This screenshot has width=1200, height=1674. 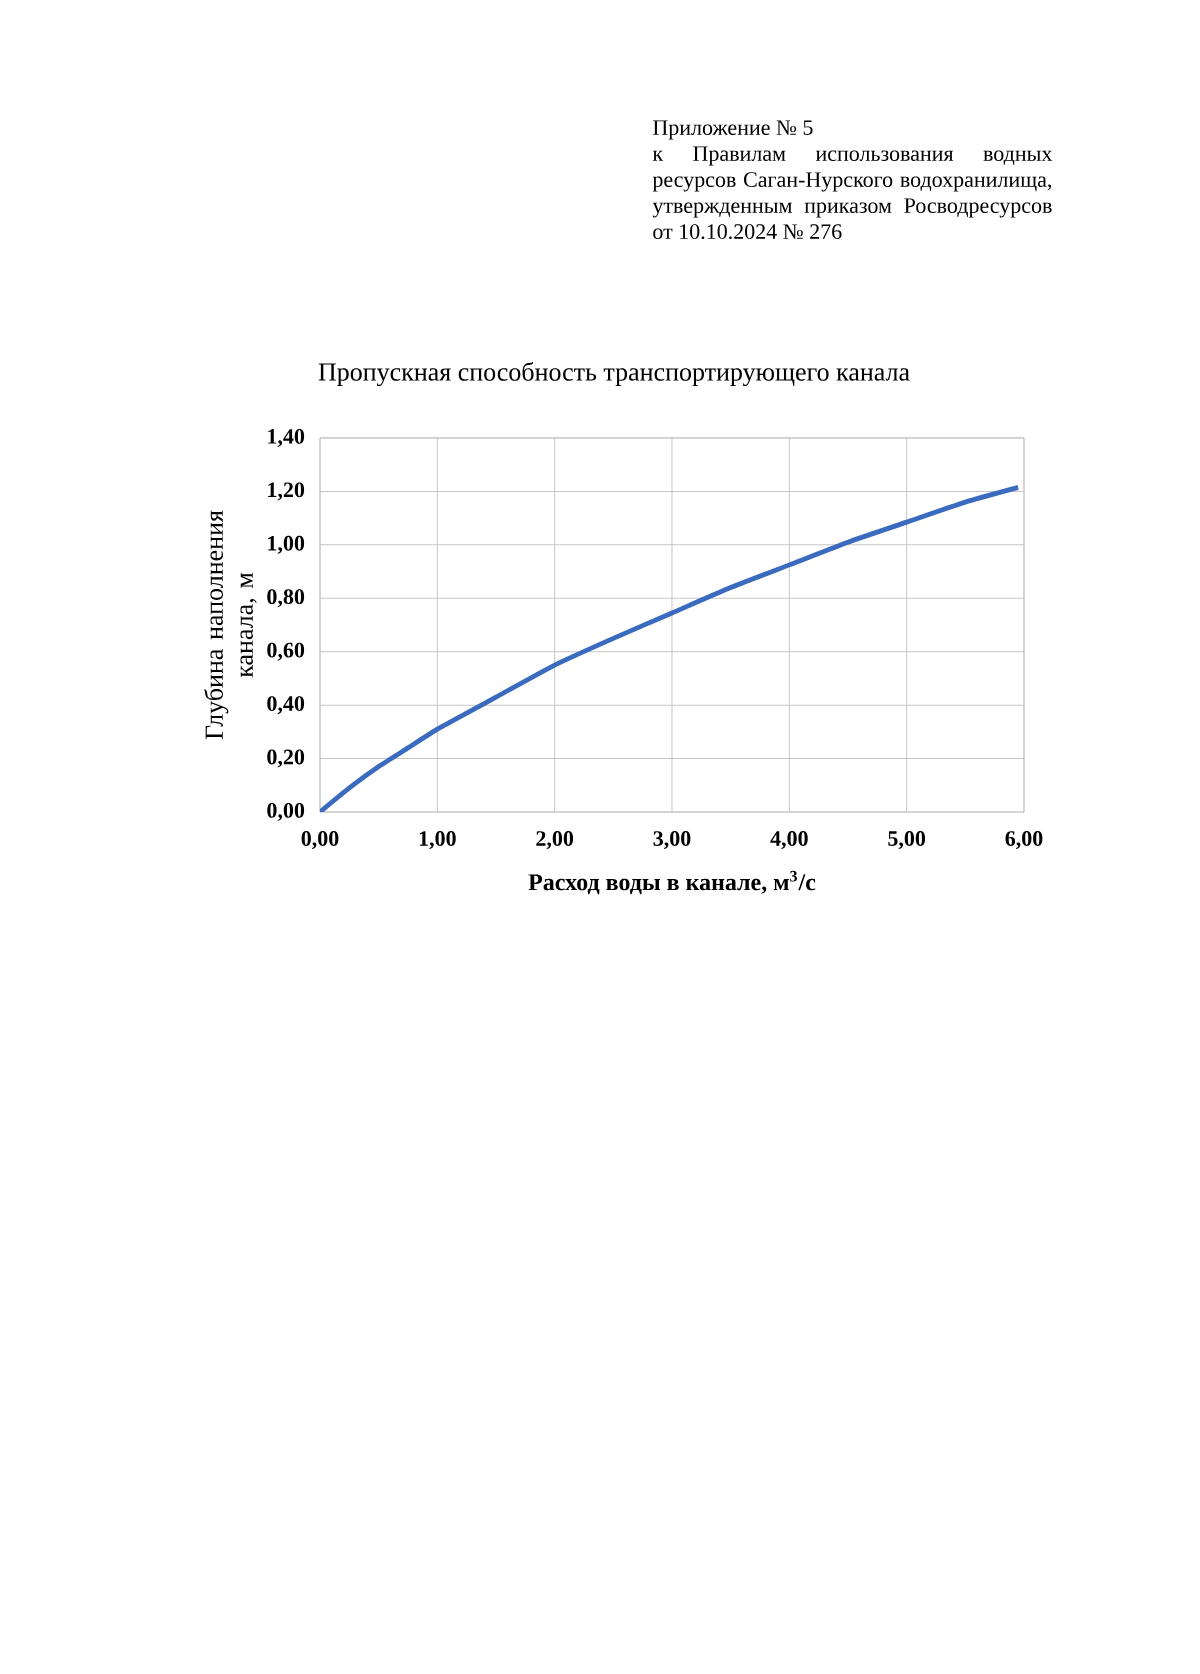 What do you see at coordinates (320, 840) in the screenshot?
I see `x-tick-label: 0,00` at bounding box center [320, 840].